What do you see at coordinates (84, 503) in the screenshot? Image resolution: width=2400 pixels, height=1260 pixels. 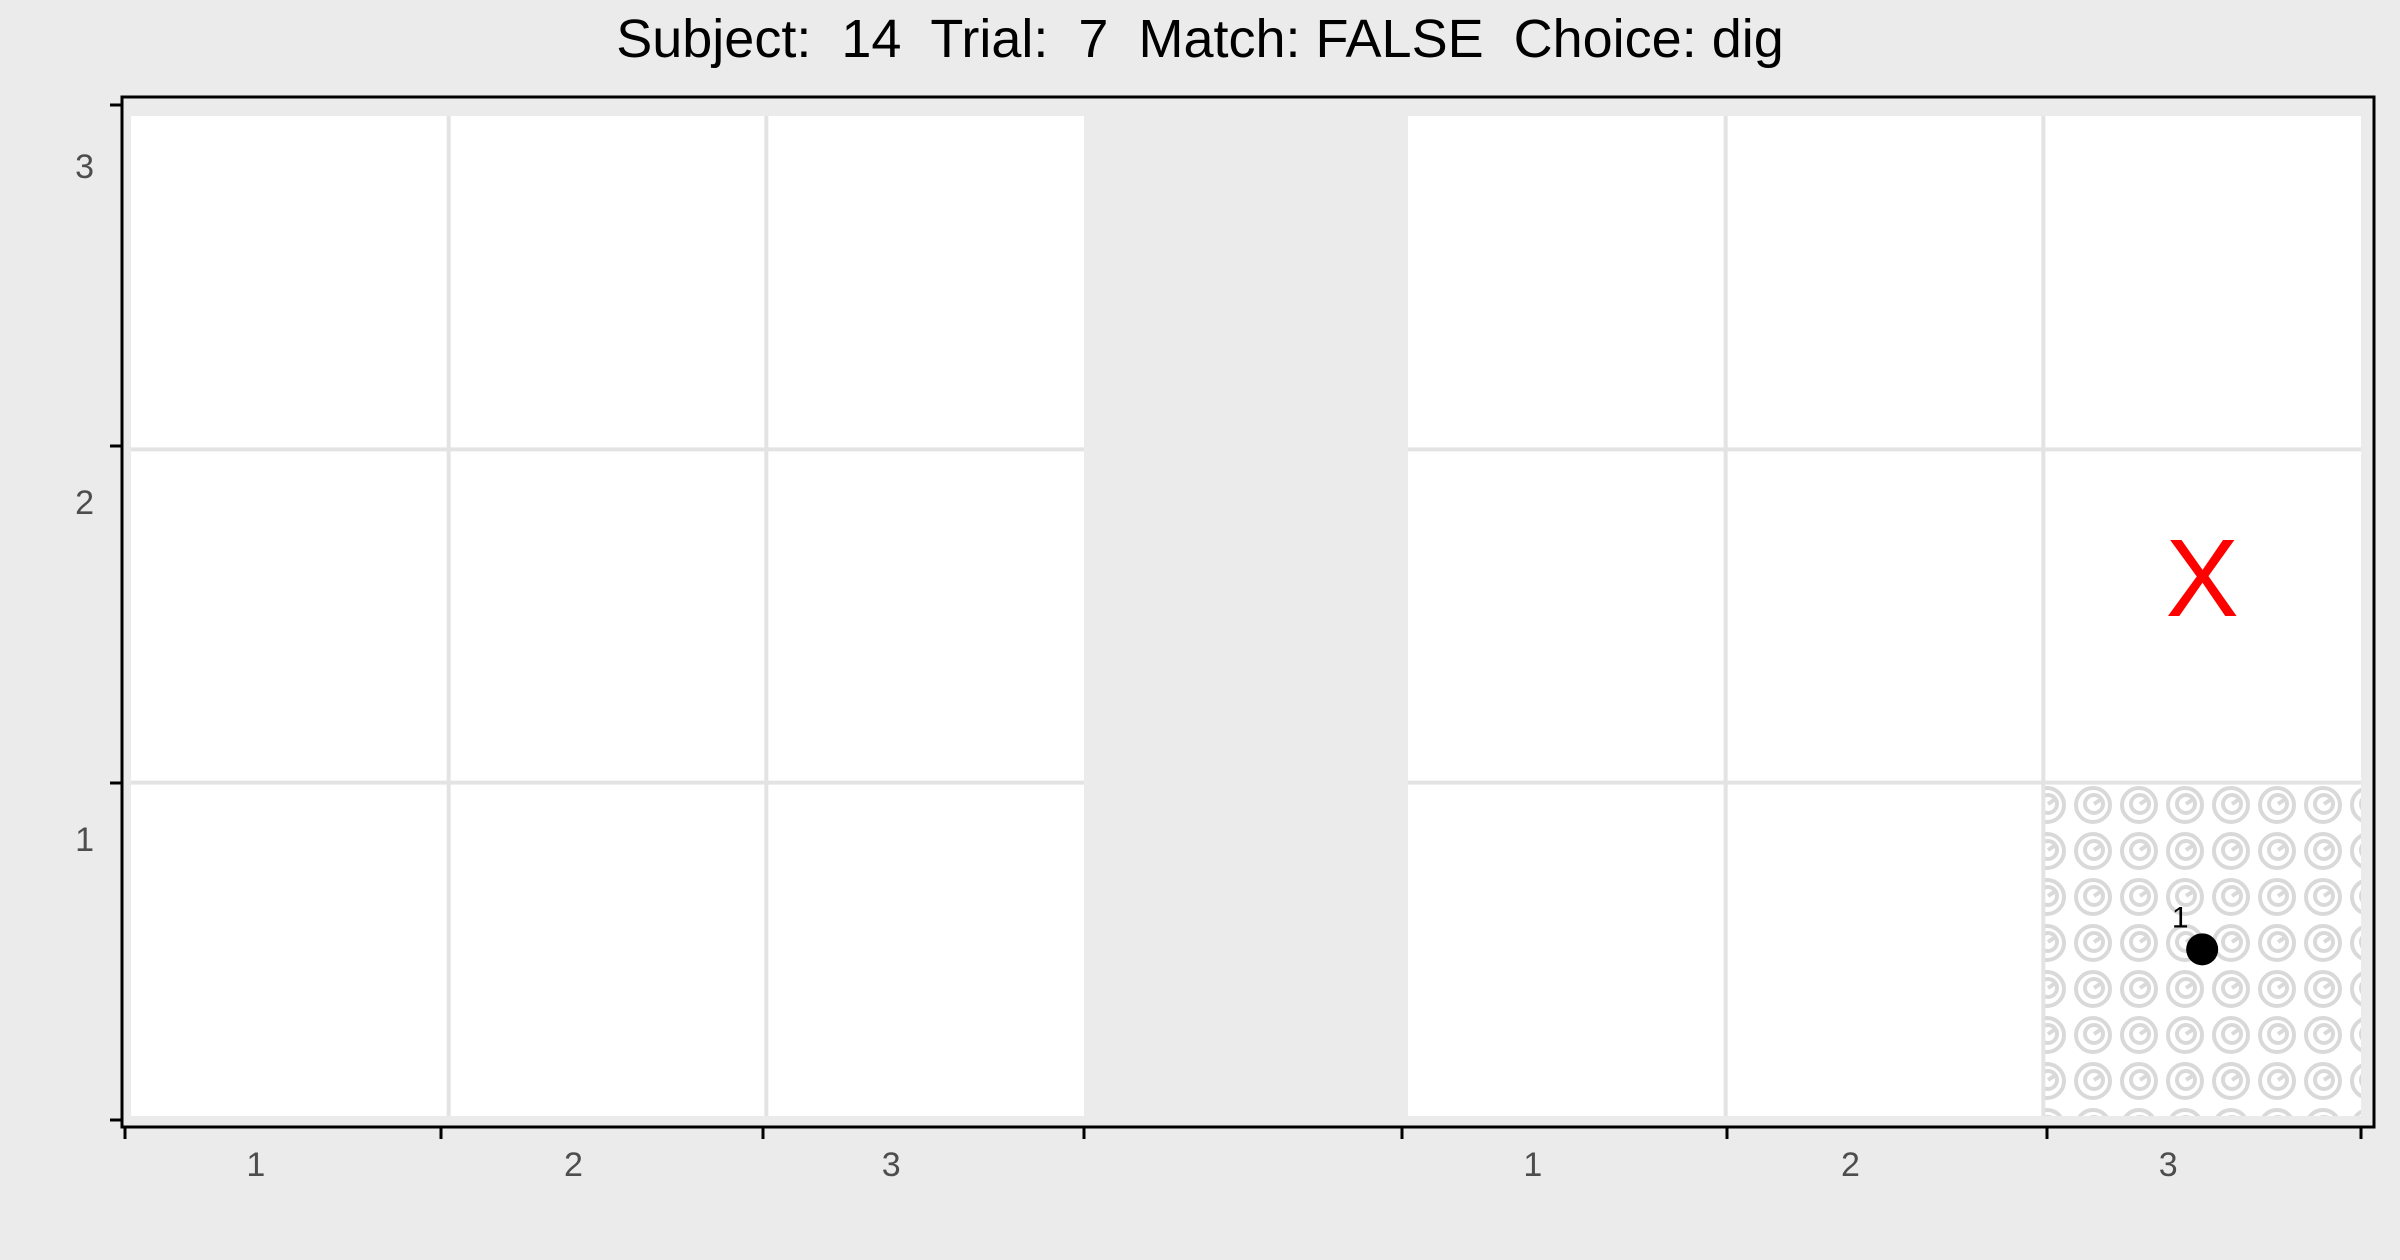 I see `y-tick-label: 2` at bounding box center [84, 503].